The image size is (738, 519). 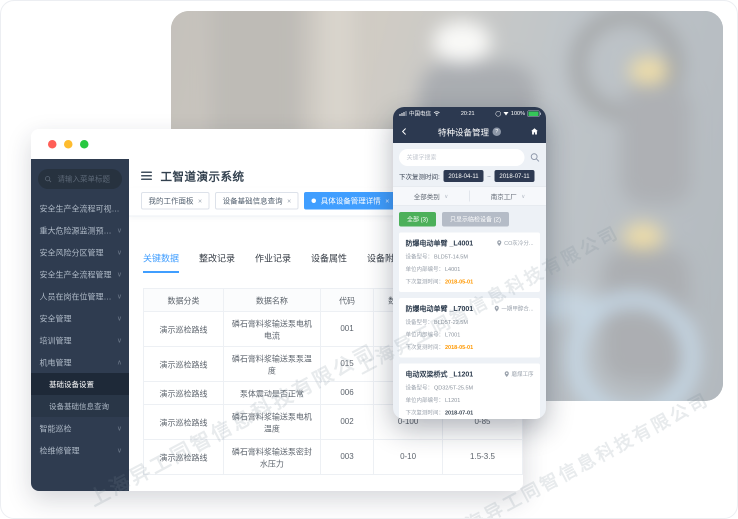 I want to click on code-value: L7001, so click(x=453, y=335).